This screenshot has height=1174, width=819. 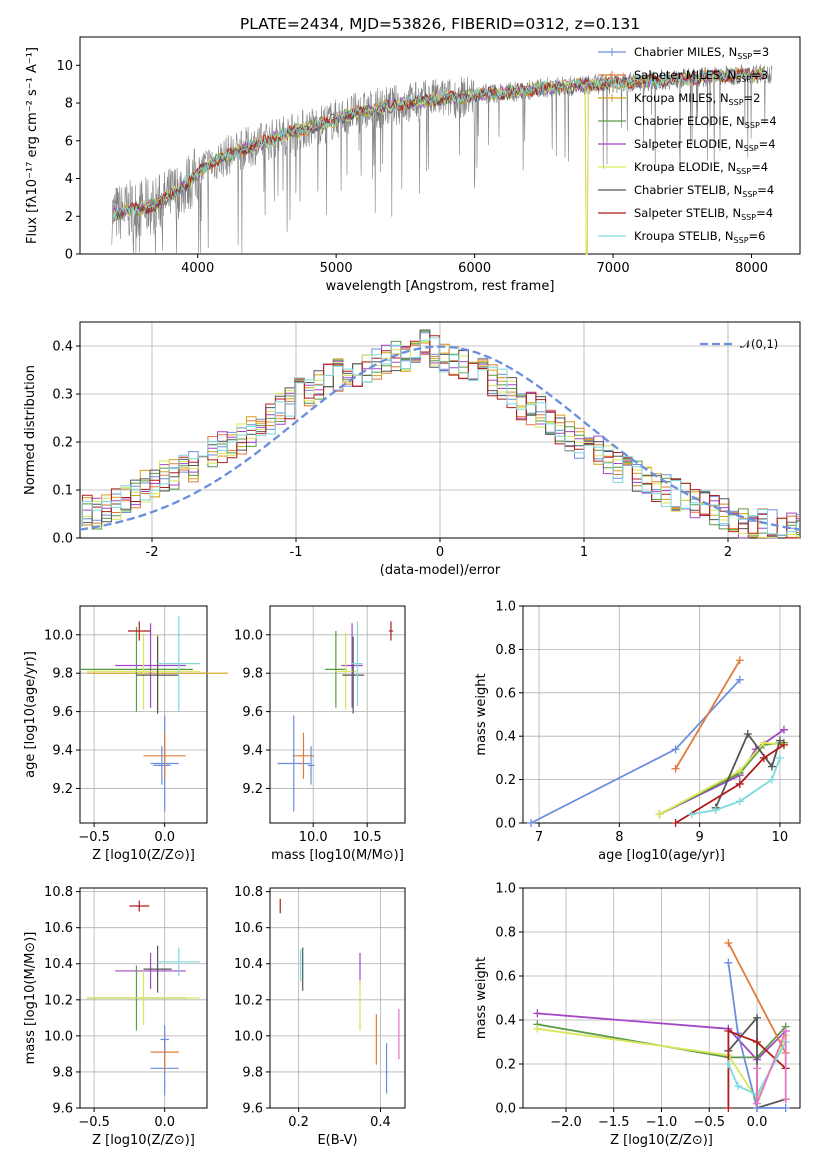 I want to click on x-tick-label: −1.5, so click(x=614, y=1122).